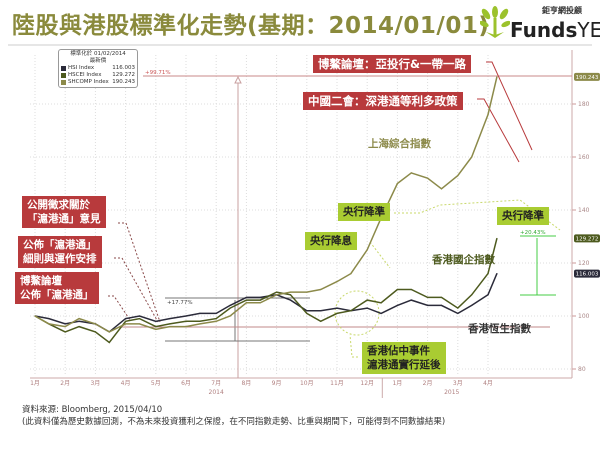 The height and width of the screenshot is (449, 600). I want to click on x-tick-label: 12月, so click(367, 383).